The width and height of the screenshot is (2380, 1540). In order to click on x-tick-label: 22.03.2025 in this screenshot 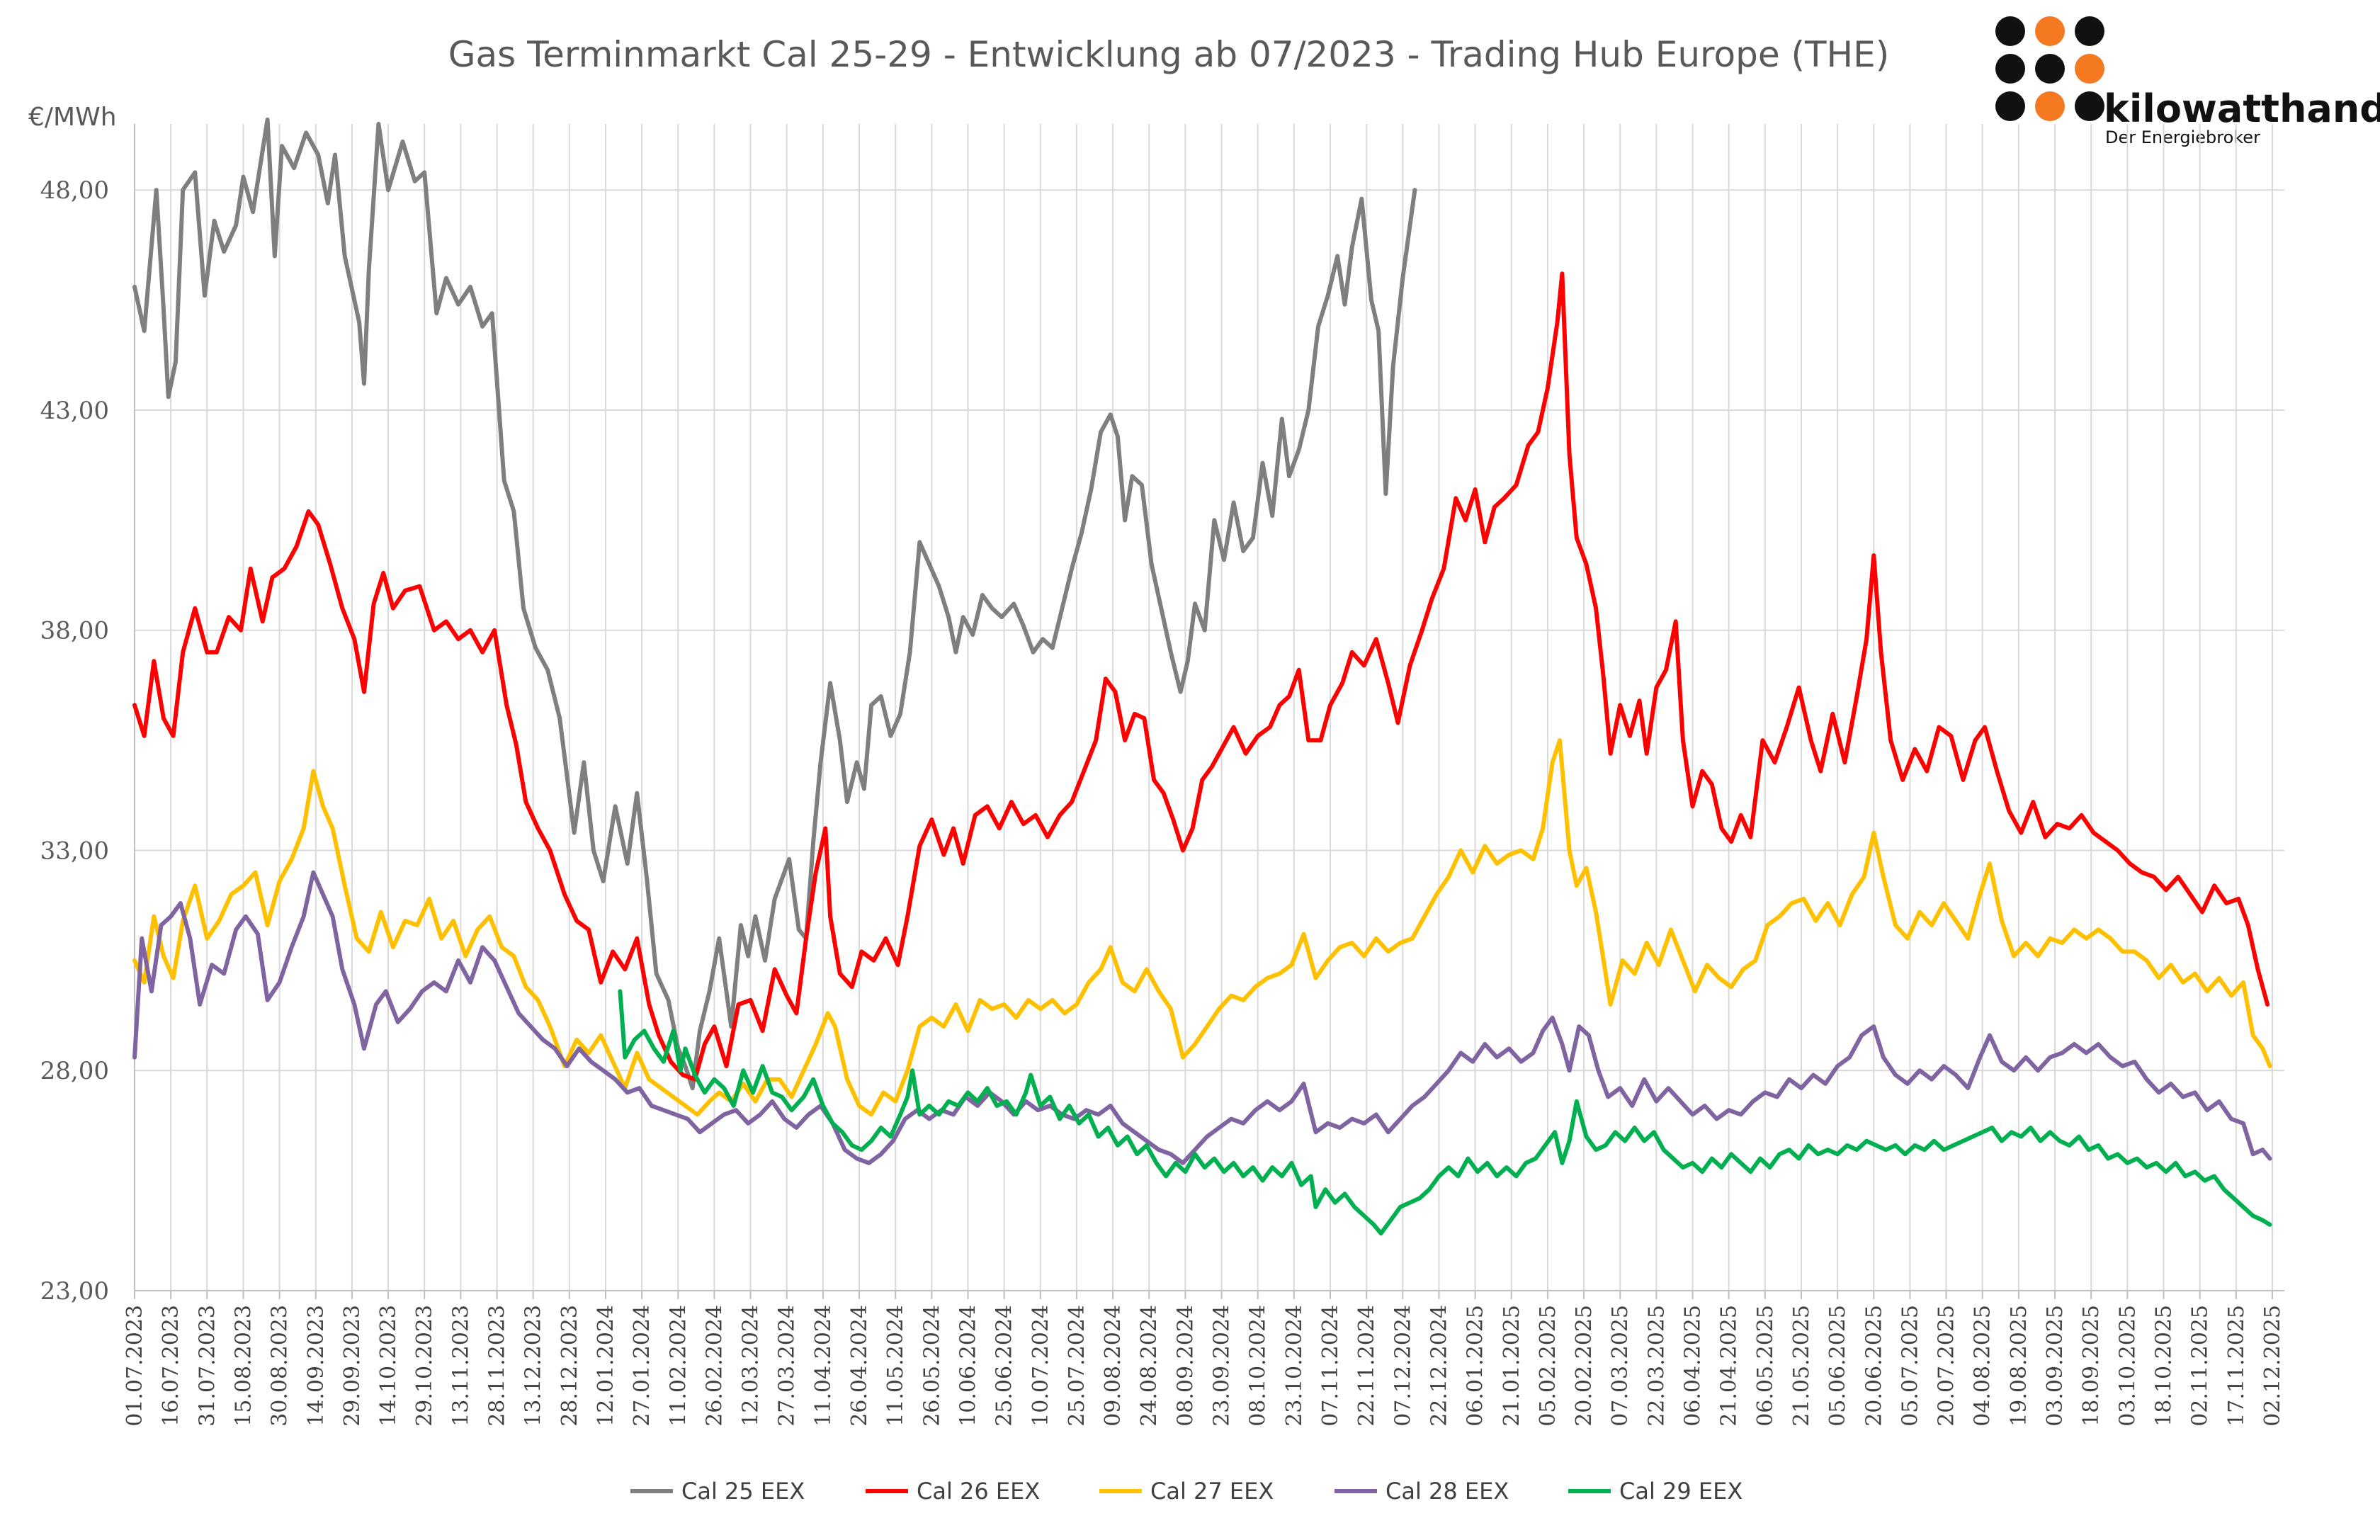, I will do `click(1657, 1366)`.